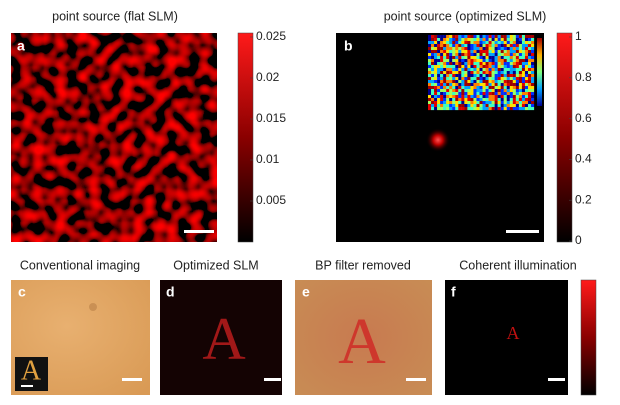  What do you see at coordinates (506, 337) in the screenshot?
I see `camera-image` at bounding box center [506, 337].